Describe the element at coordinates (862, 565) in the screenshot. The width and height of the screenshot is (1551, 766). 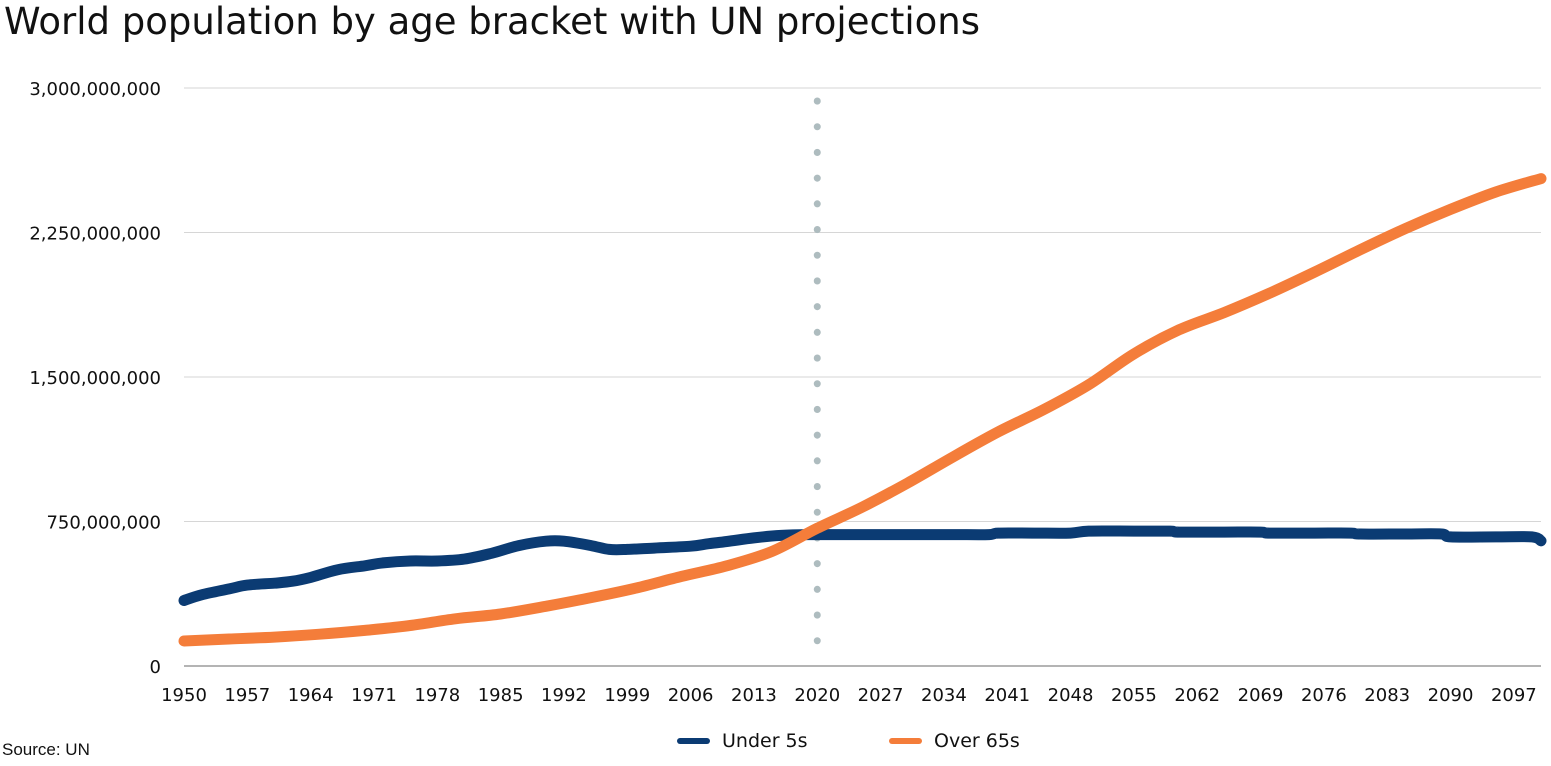
I see `series-line-under-5s` at that location.